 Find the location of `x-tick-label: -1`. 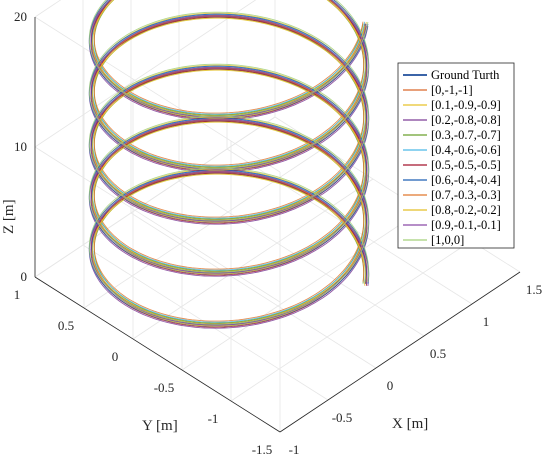

x-tick-label: -1 is located at coordinates (294, 448).